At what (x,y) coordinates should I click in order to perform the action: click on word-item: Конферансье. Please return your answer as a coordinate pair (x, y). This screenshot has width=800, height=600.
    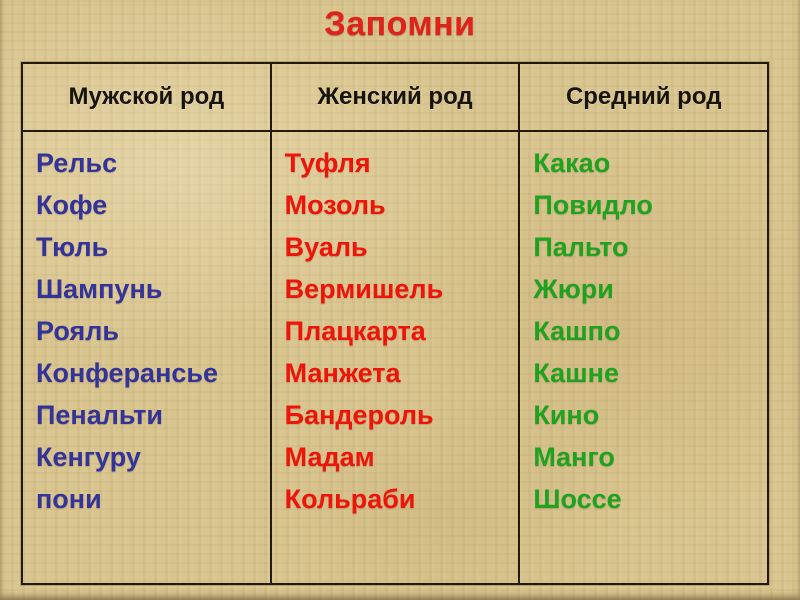
    Looking at the image, I should click on (127, 373).